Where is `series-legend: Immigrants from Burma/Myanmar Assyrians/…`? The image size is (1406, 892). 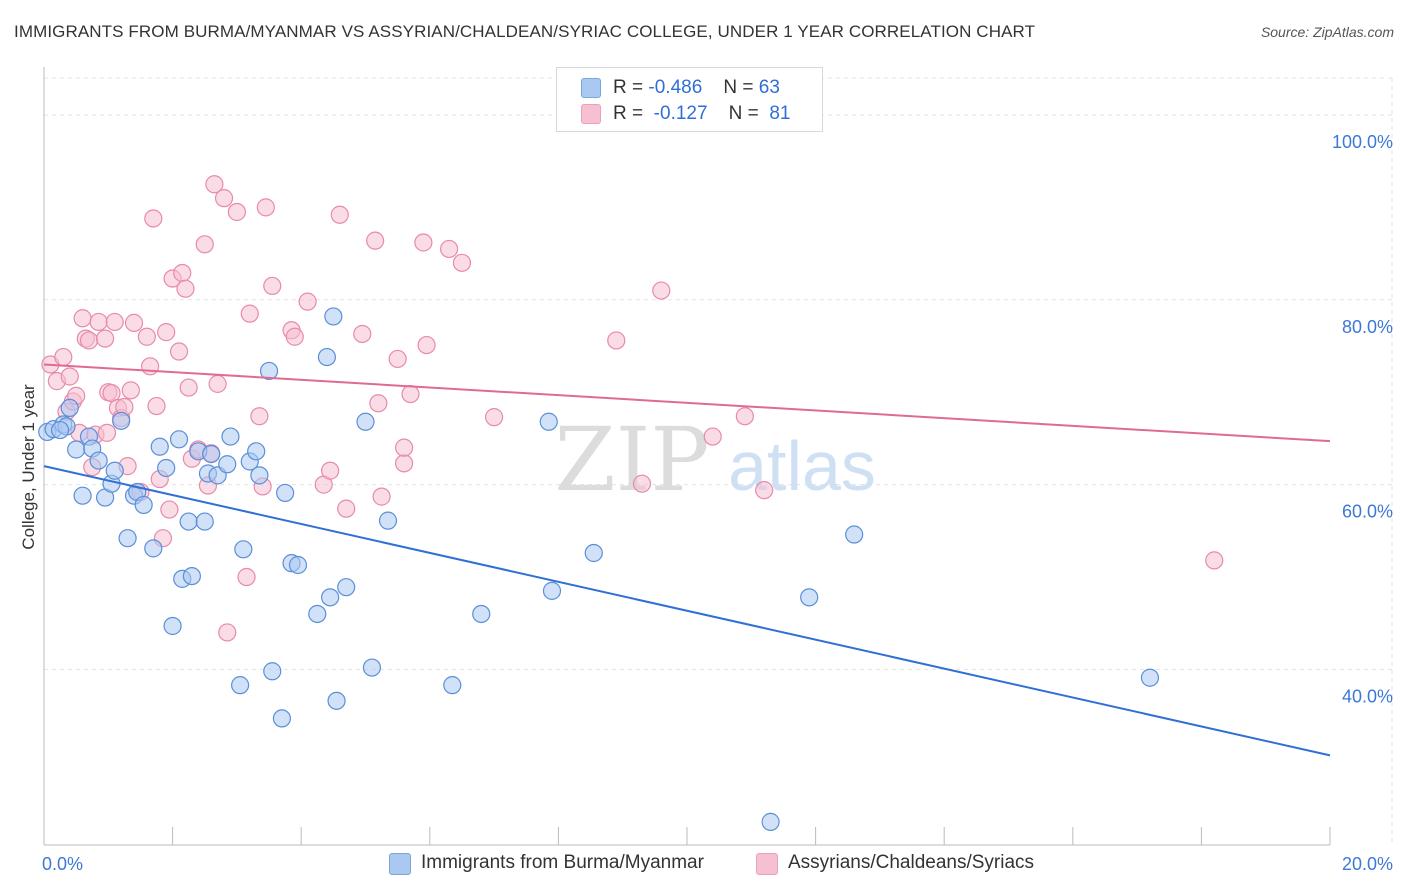
series-legend: Immigrants from Burma/Myanmar Assyrians/… is located at coordinates (703, 864).